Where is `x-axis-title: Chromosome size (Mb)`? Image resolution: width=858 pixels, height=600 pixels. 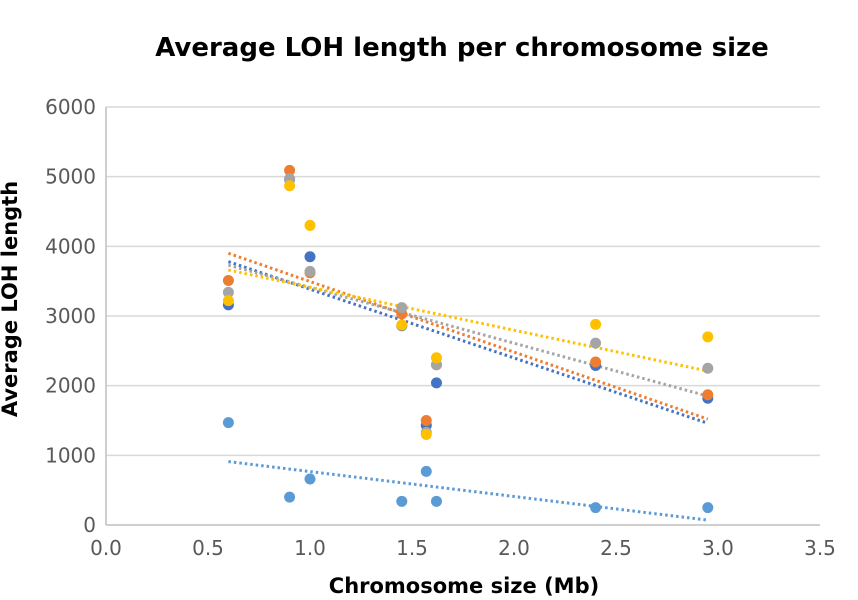
x-axis-title: Chromosome size (Mb) is located at coordinates (464, 586).